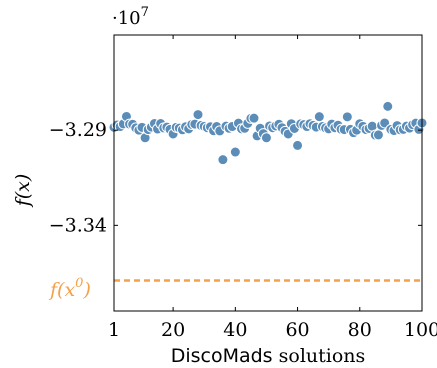  I want to click on x-axis-label: DiscoMads solutions, so click(268, 356).